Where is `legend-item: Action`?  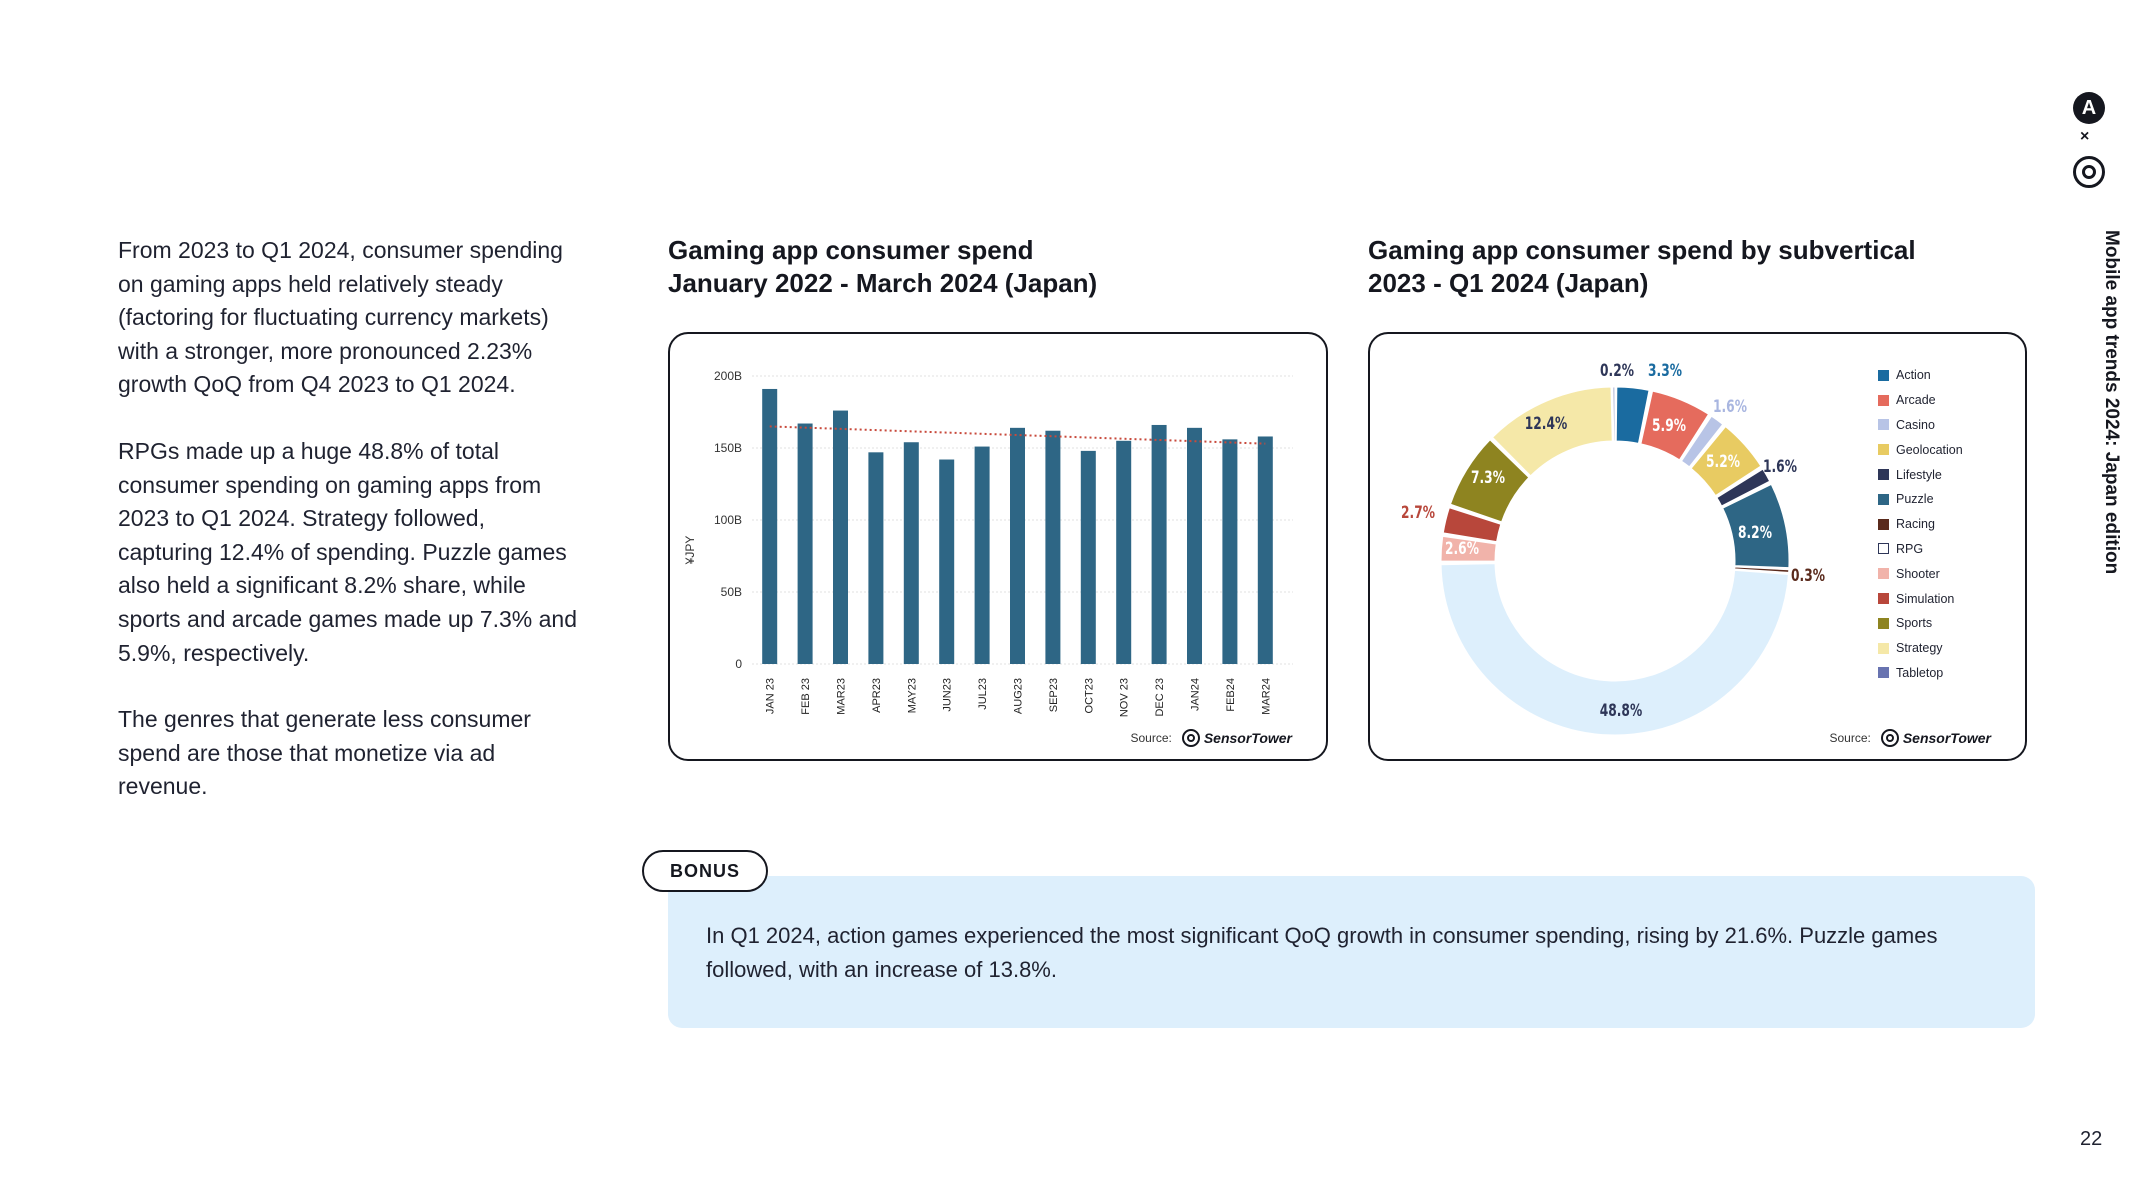 legend-item: Action is located at coordinates (1920, 375).